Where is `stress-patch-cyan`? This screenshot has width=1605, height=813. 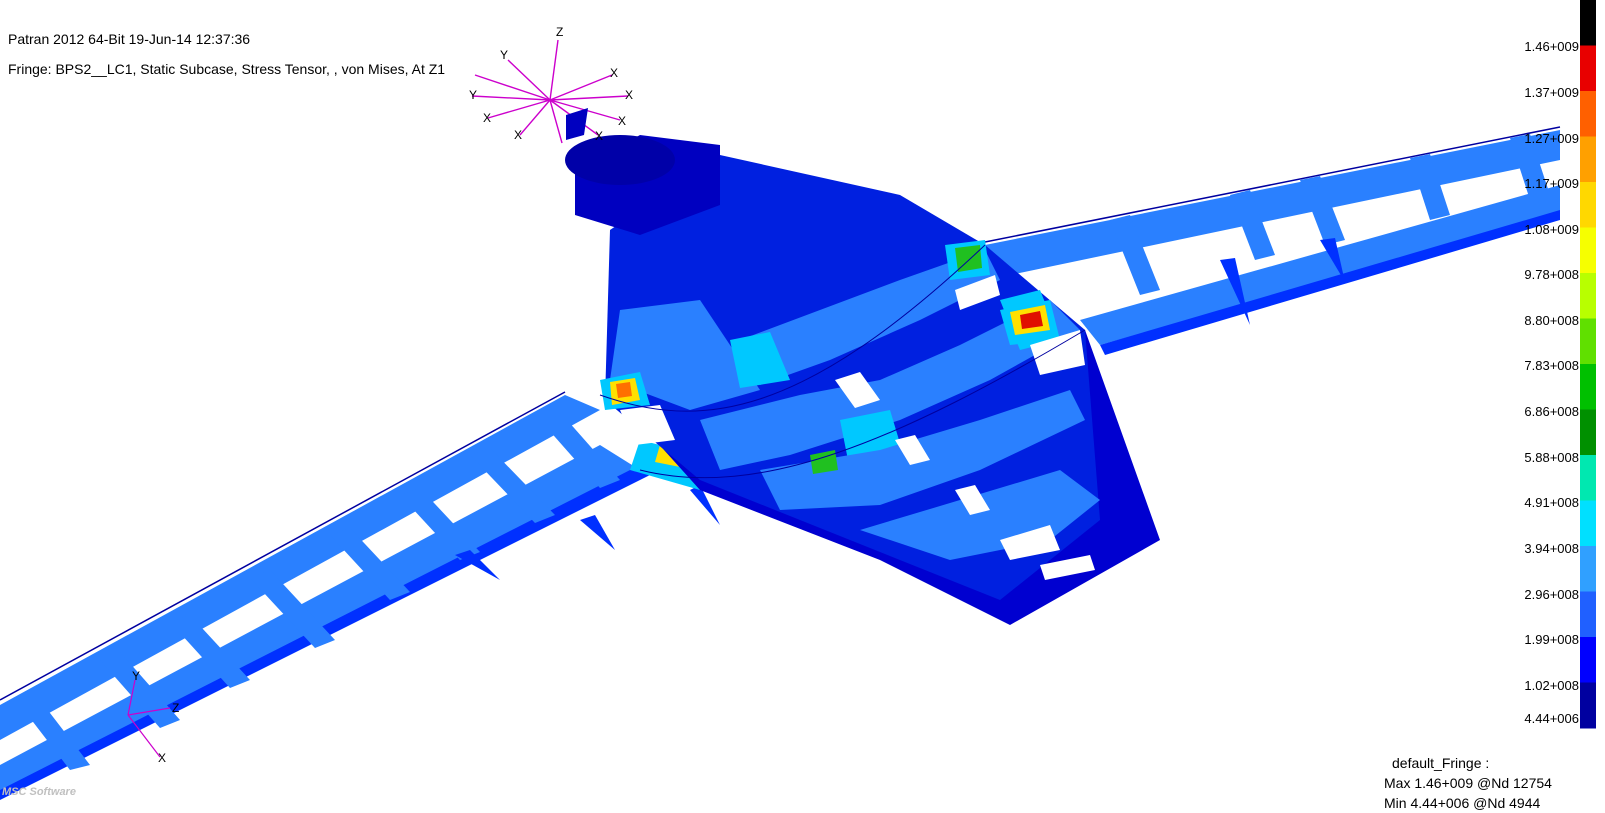 stress-patch-cyan is located at coordinates (760, 360).